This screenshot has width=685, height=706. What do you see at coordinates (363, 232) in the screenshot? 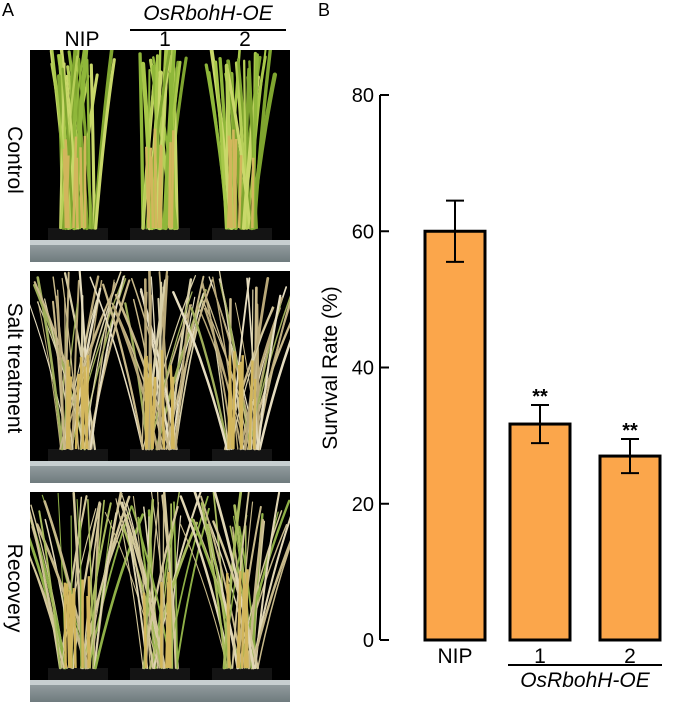
I see `y-tick-label: 60` at bounding box center [363, 232].